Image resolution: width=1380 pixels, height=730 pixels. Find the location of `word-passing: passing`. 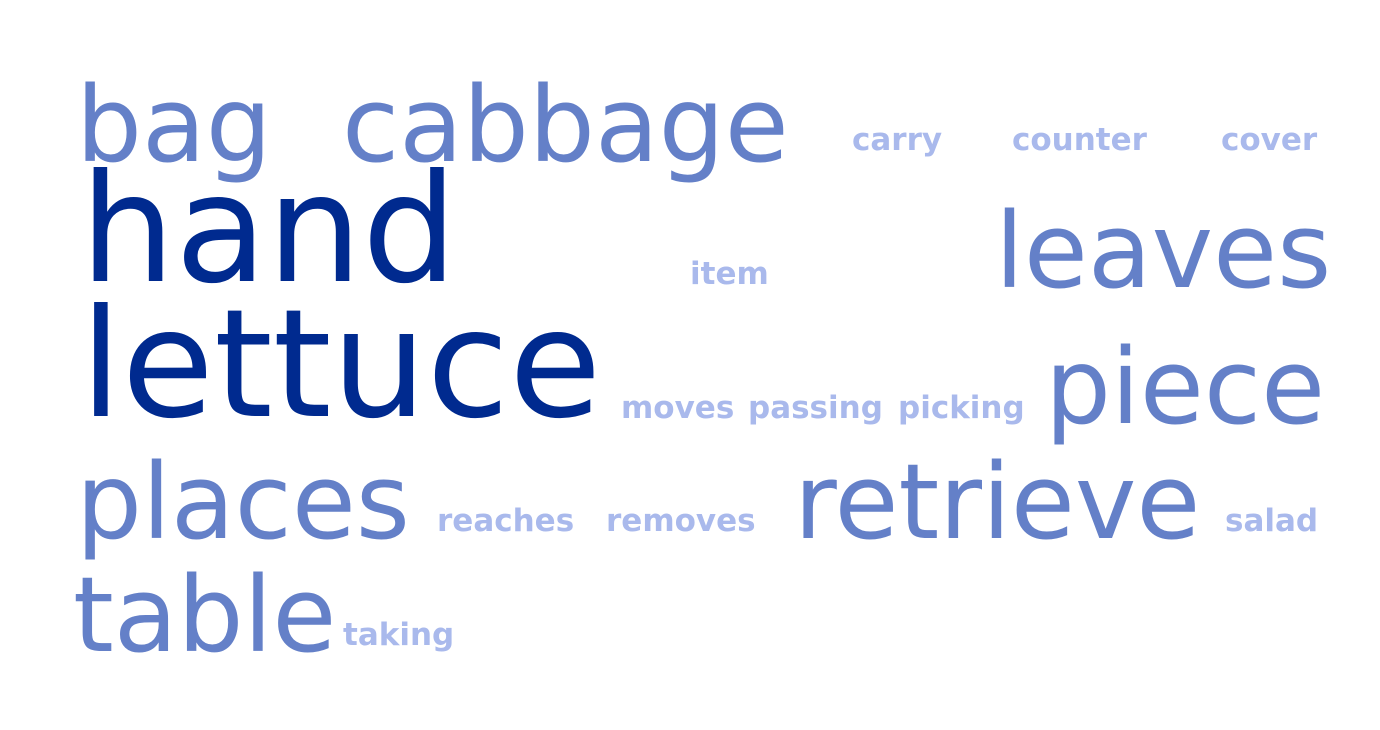

word-passing: passing is located at coordinates (815, 408).